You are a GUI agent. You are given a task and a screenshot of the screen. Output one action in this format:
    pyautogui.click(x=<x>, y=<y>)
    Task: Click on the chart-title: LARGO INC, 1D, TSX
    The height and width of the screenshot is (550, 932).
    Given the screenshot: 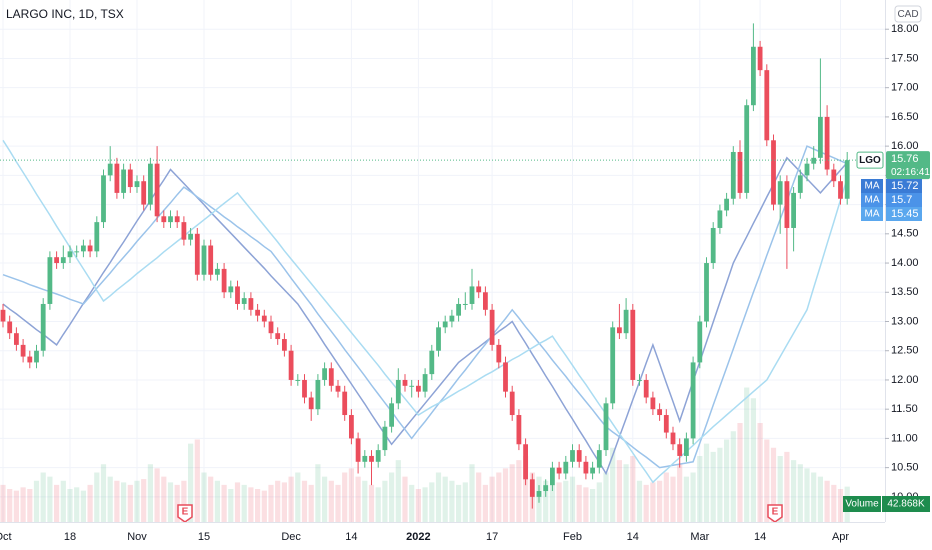 What is the action you would take?
    pyautogui.click(x=65, y=14)
    